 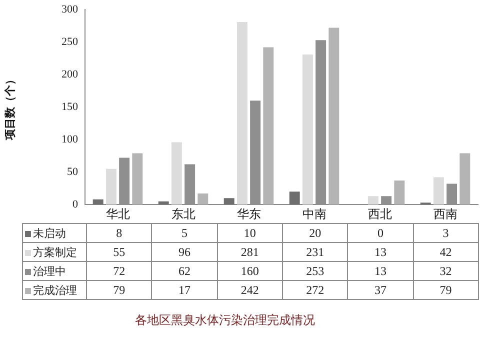 What do you see at coordinates (183, 213) in the screenshot?
I see `x-tick-label: 东北` at bounding box center [183, 213].